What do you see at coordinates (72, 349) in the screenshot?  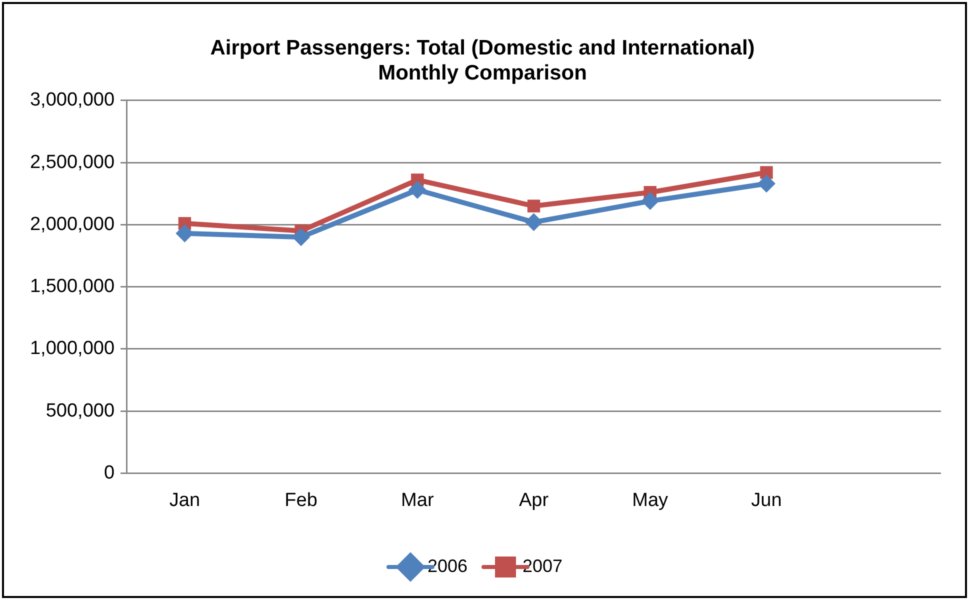 I see `y-tick-label: 1,000,000` at bounding box center [72, 349].